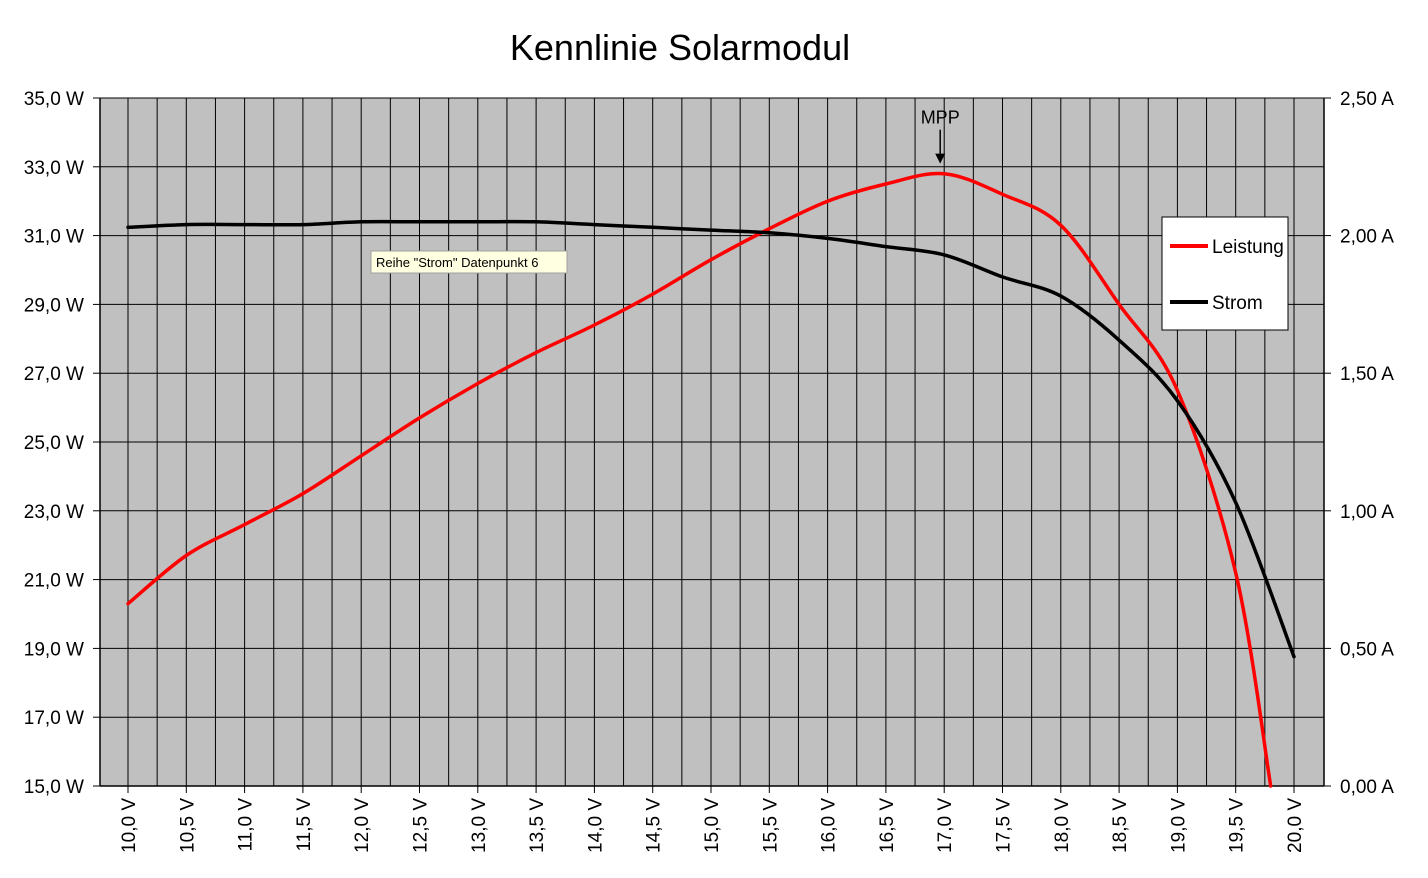  Describe the element at coordinates (54, 99) in the screenshot. I see `left-tick-label: 35,0 W` at that location.